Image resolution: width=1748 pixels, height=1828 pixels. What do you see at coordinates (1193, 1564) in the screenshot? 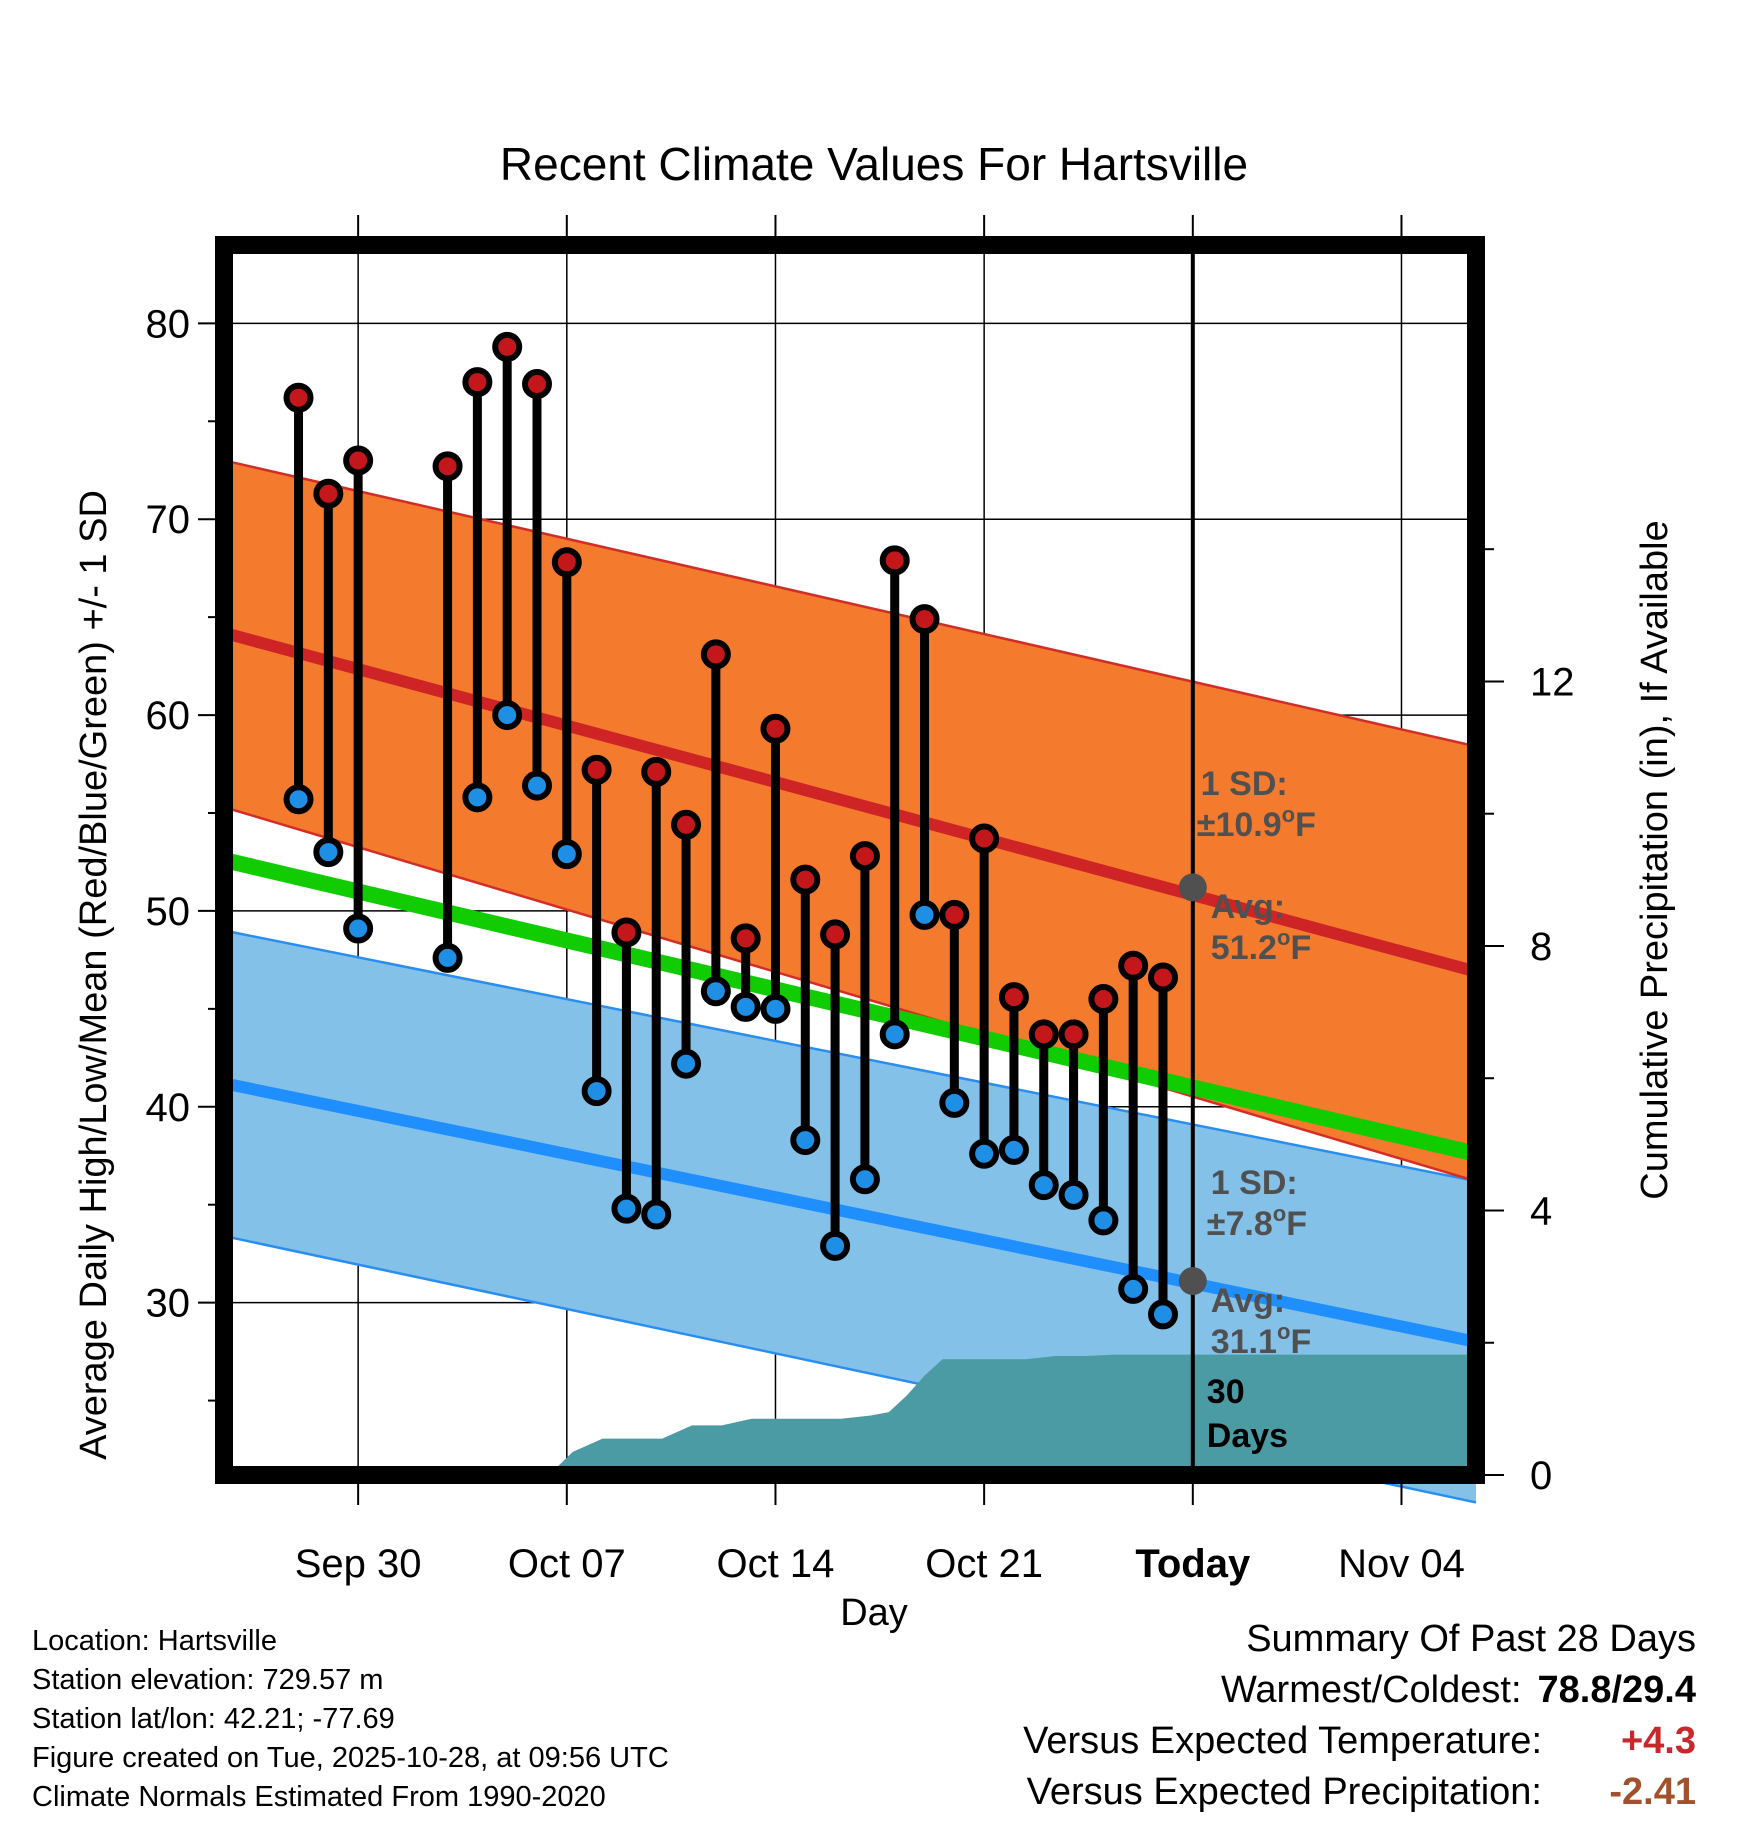
I see `x-tick-label: Today` at bounding box center [1193, 1564].